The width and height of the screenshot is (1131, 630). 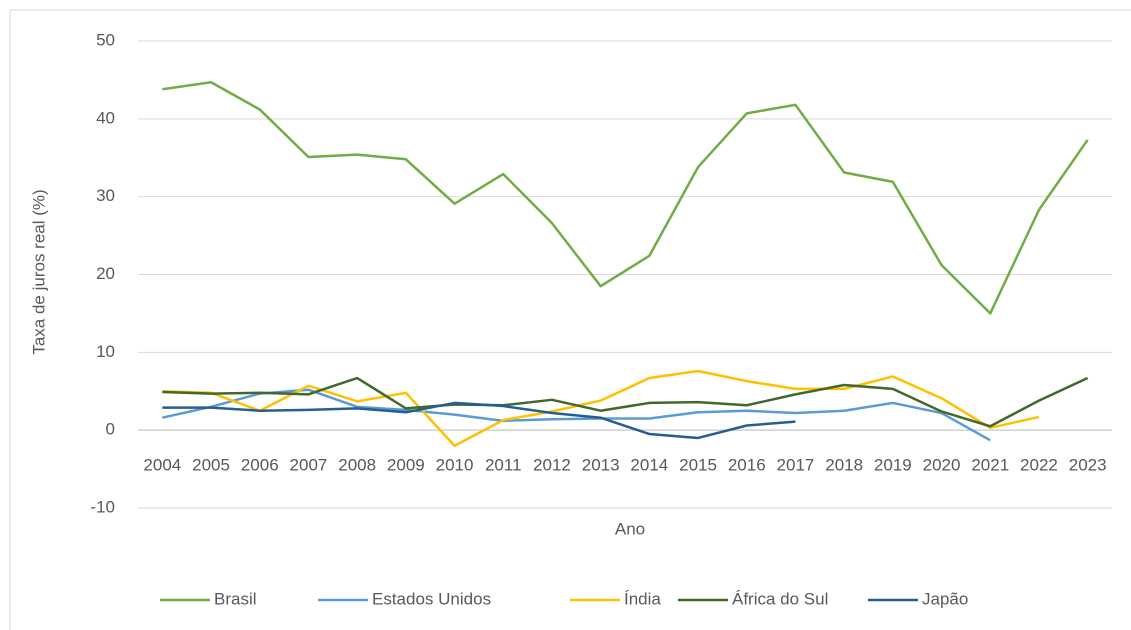 What do you see at coordinates (110, 429) in the screenshot?
I see `y-tick-label: 0` at bounding box center [110, 429].